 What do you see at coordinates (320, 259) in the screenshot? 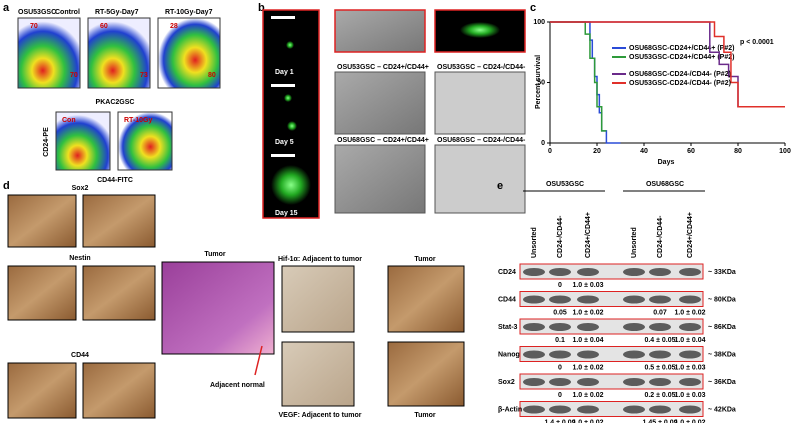
I see `image-label: Hif-1α: Adjacent to tumor` at bounding box center [320, 259].